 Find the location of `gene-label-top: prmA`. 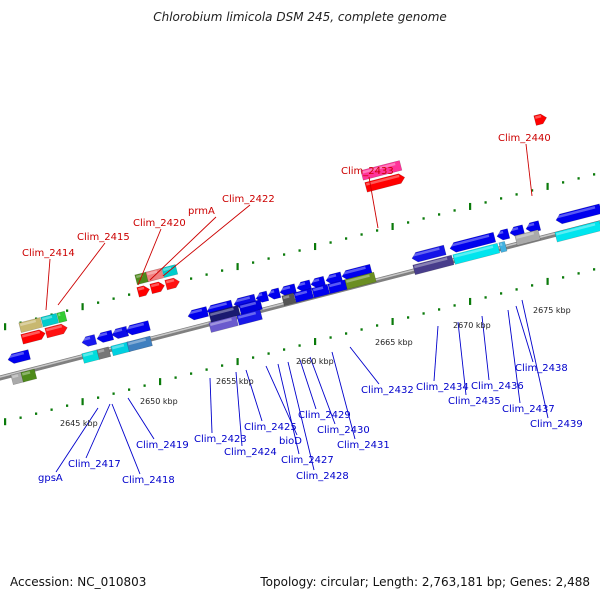

gene-label-top: prmA is located at coordinates (201, 211).